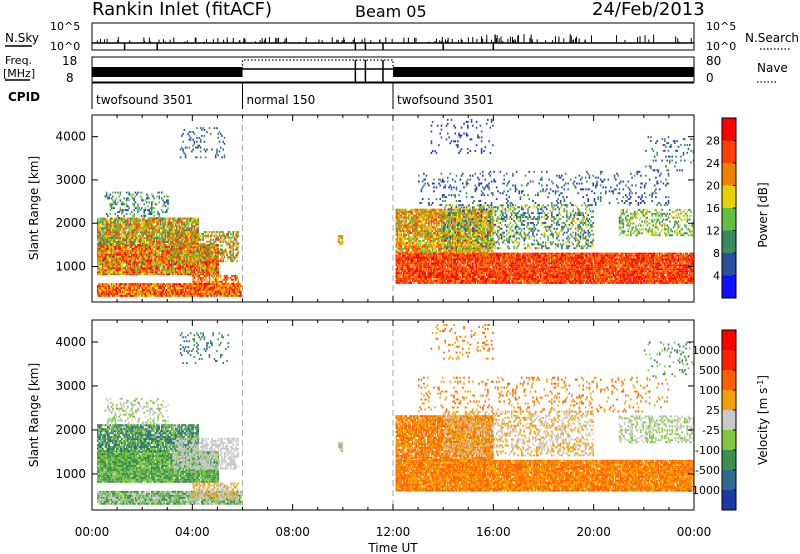 The width and height of the screenshot is (800, 554). Describe the element at coordinates (69, 61) in the screenshot. I see `freq-tick-top: 18` at that location.